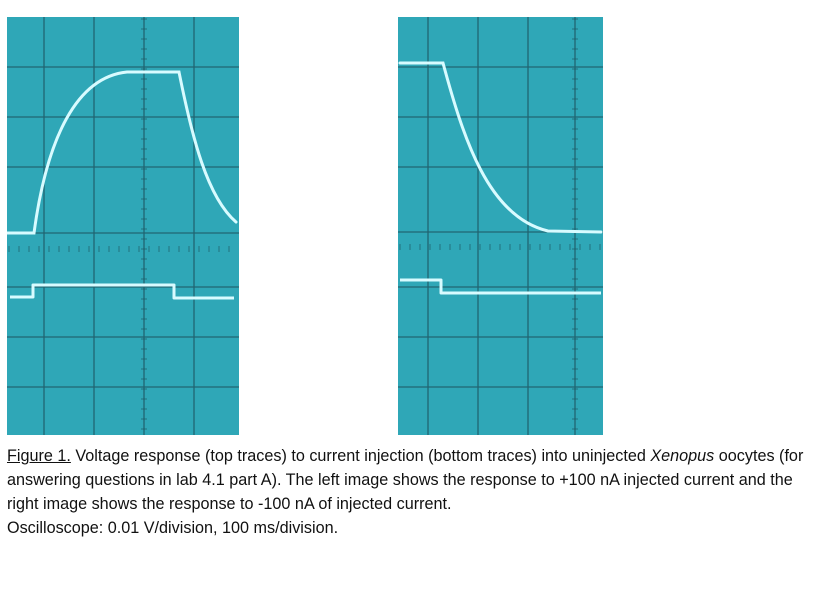  Describe the element at coordinates (682, 456) in the screenshot. I see `species-name: Xenopus` at that location.